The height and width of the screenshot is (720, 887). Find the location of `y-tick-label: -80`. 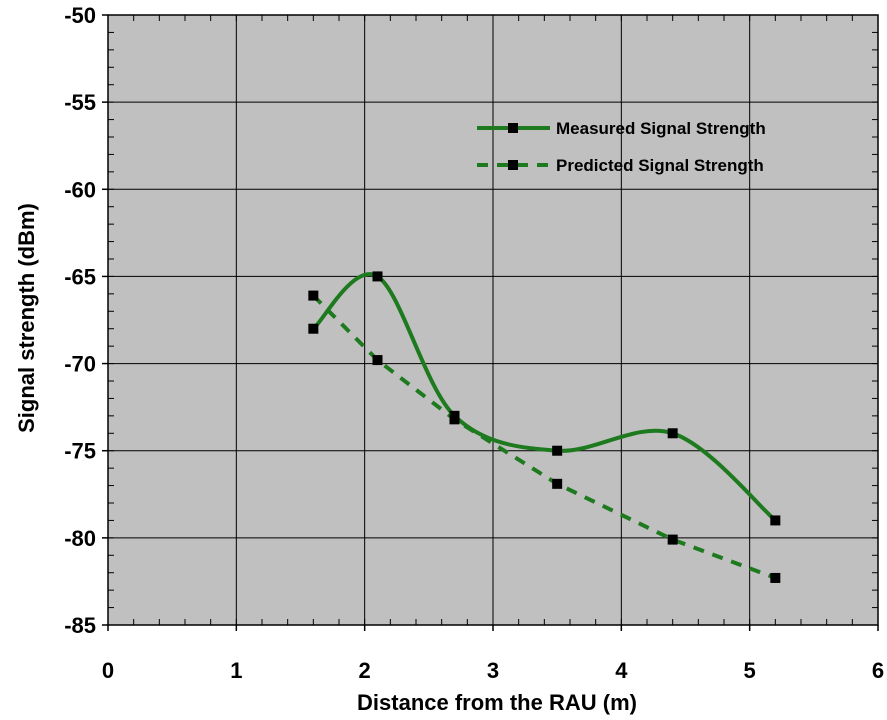

y-tick-label: -80 is located at coordinates (80, 538).